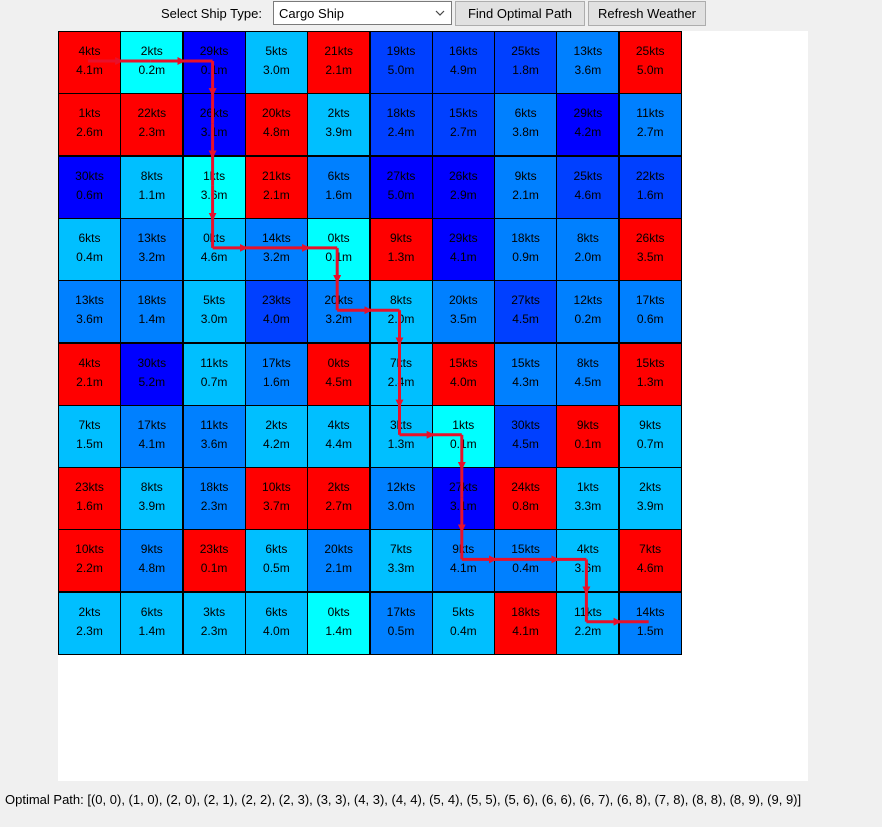 This screenshot has width=882, height=827. What do you see at coordinates (650, 374) in the screenshot?
I see `grid-cell: 15kts 1.3m` at bounding box center [650, 374].